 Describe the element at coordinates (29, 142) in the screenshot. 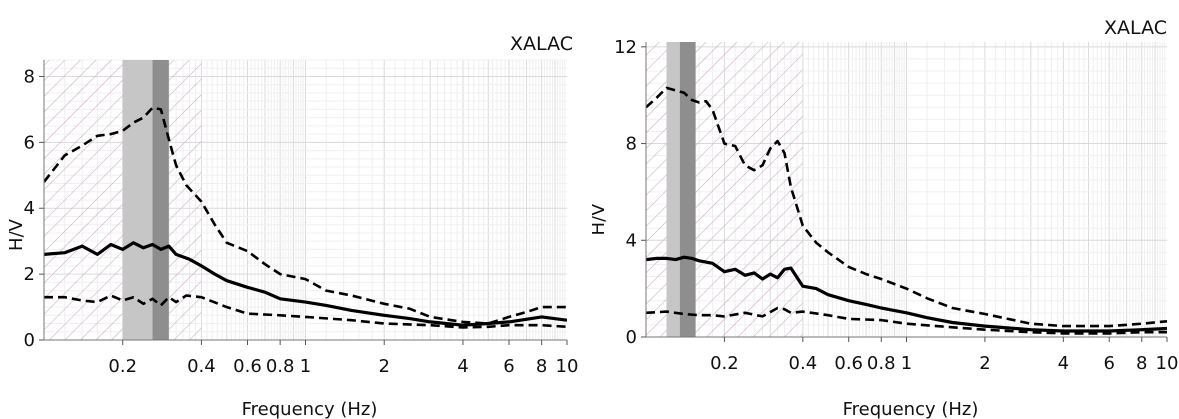

I see `y-tick-label: 6` at that location.